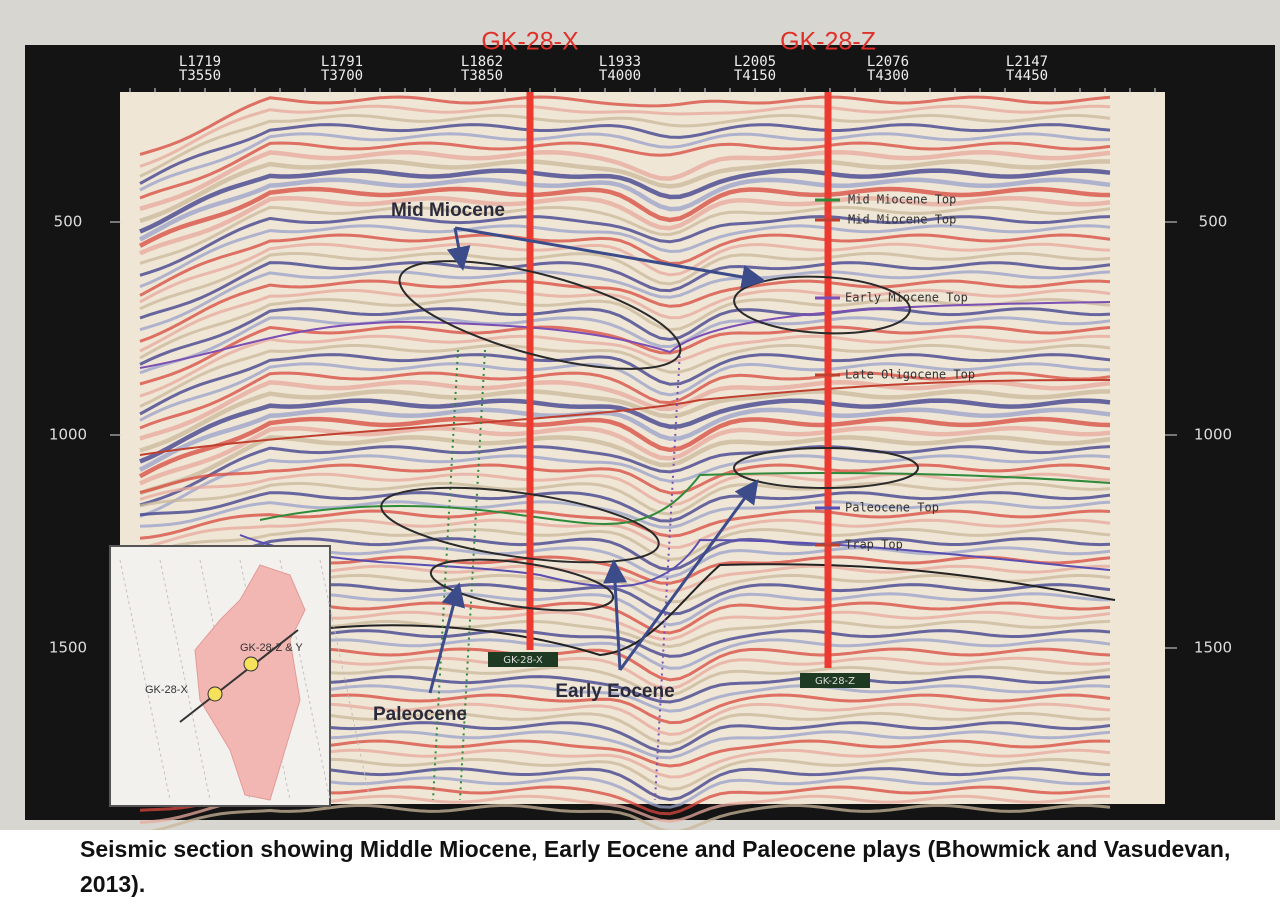 The height and width of the screenshot is (910, 1280). I want to click on trace-label: T3700, so click(342, 76).